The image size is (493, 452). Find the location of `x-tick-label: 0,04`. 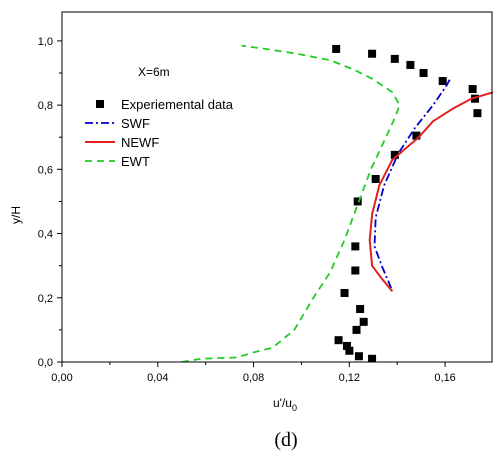

x-tick-label: 0,04 is located at coordinates (157, 378).